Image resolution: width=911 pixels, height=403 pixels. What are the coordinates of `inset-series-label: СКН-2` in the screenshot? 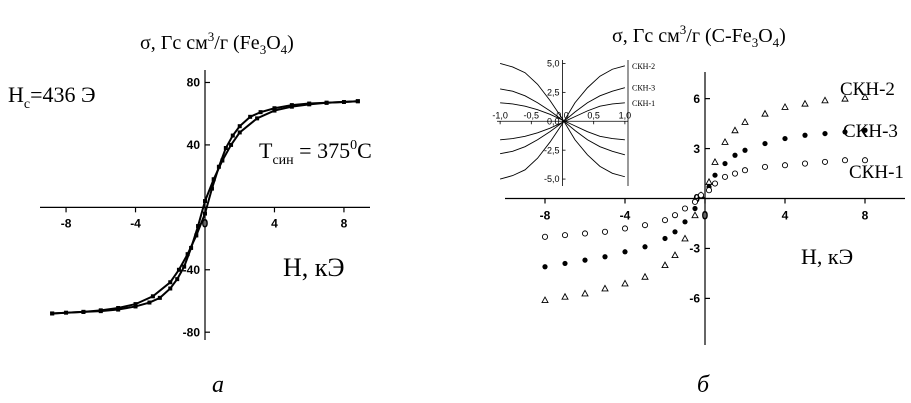 It's located at (643, 66).